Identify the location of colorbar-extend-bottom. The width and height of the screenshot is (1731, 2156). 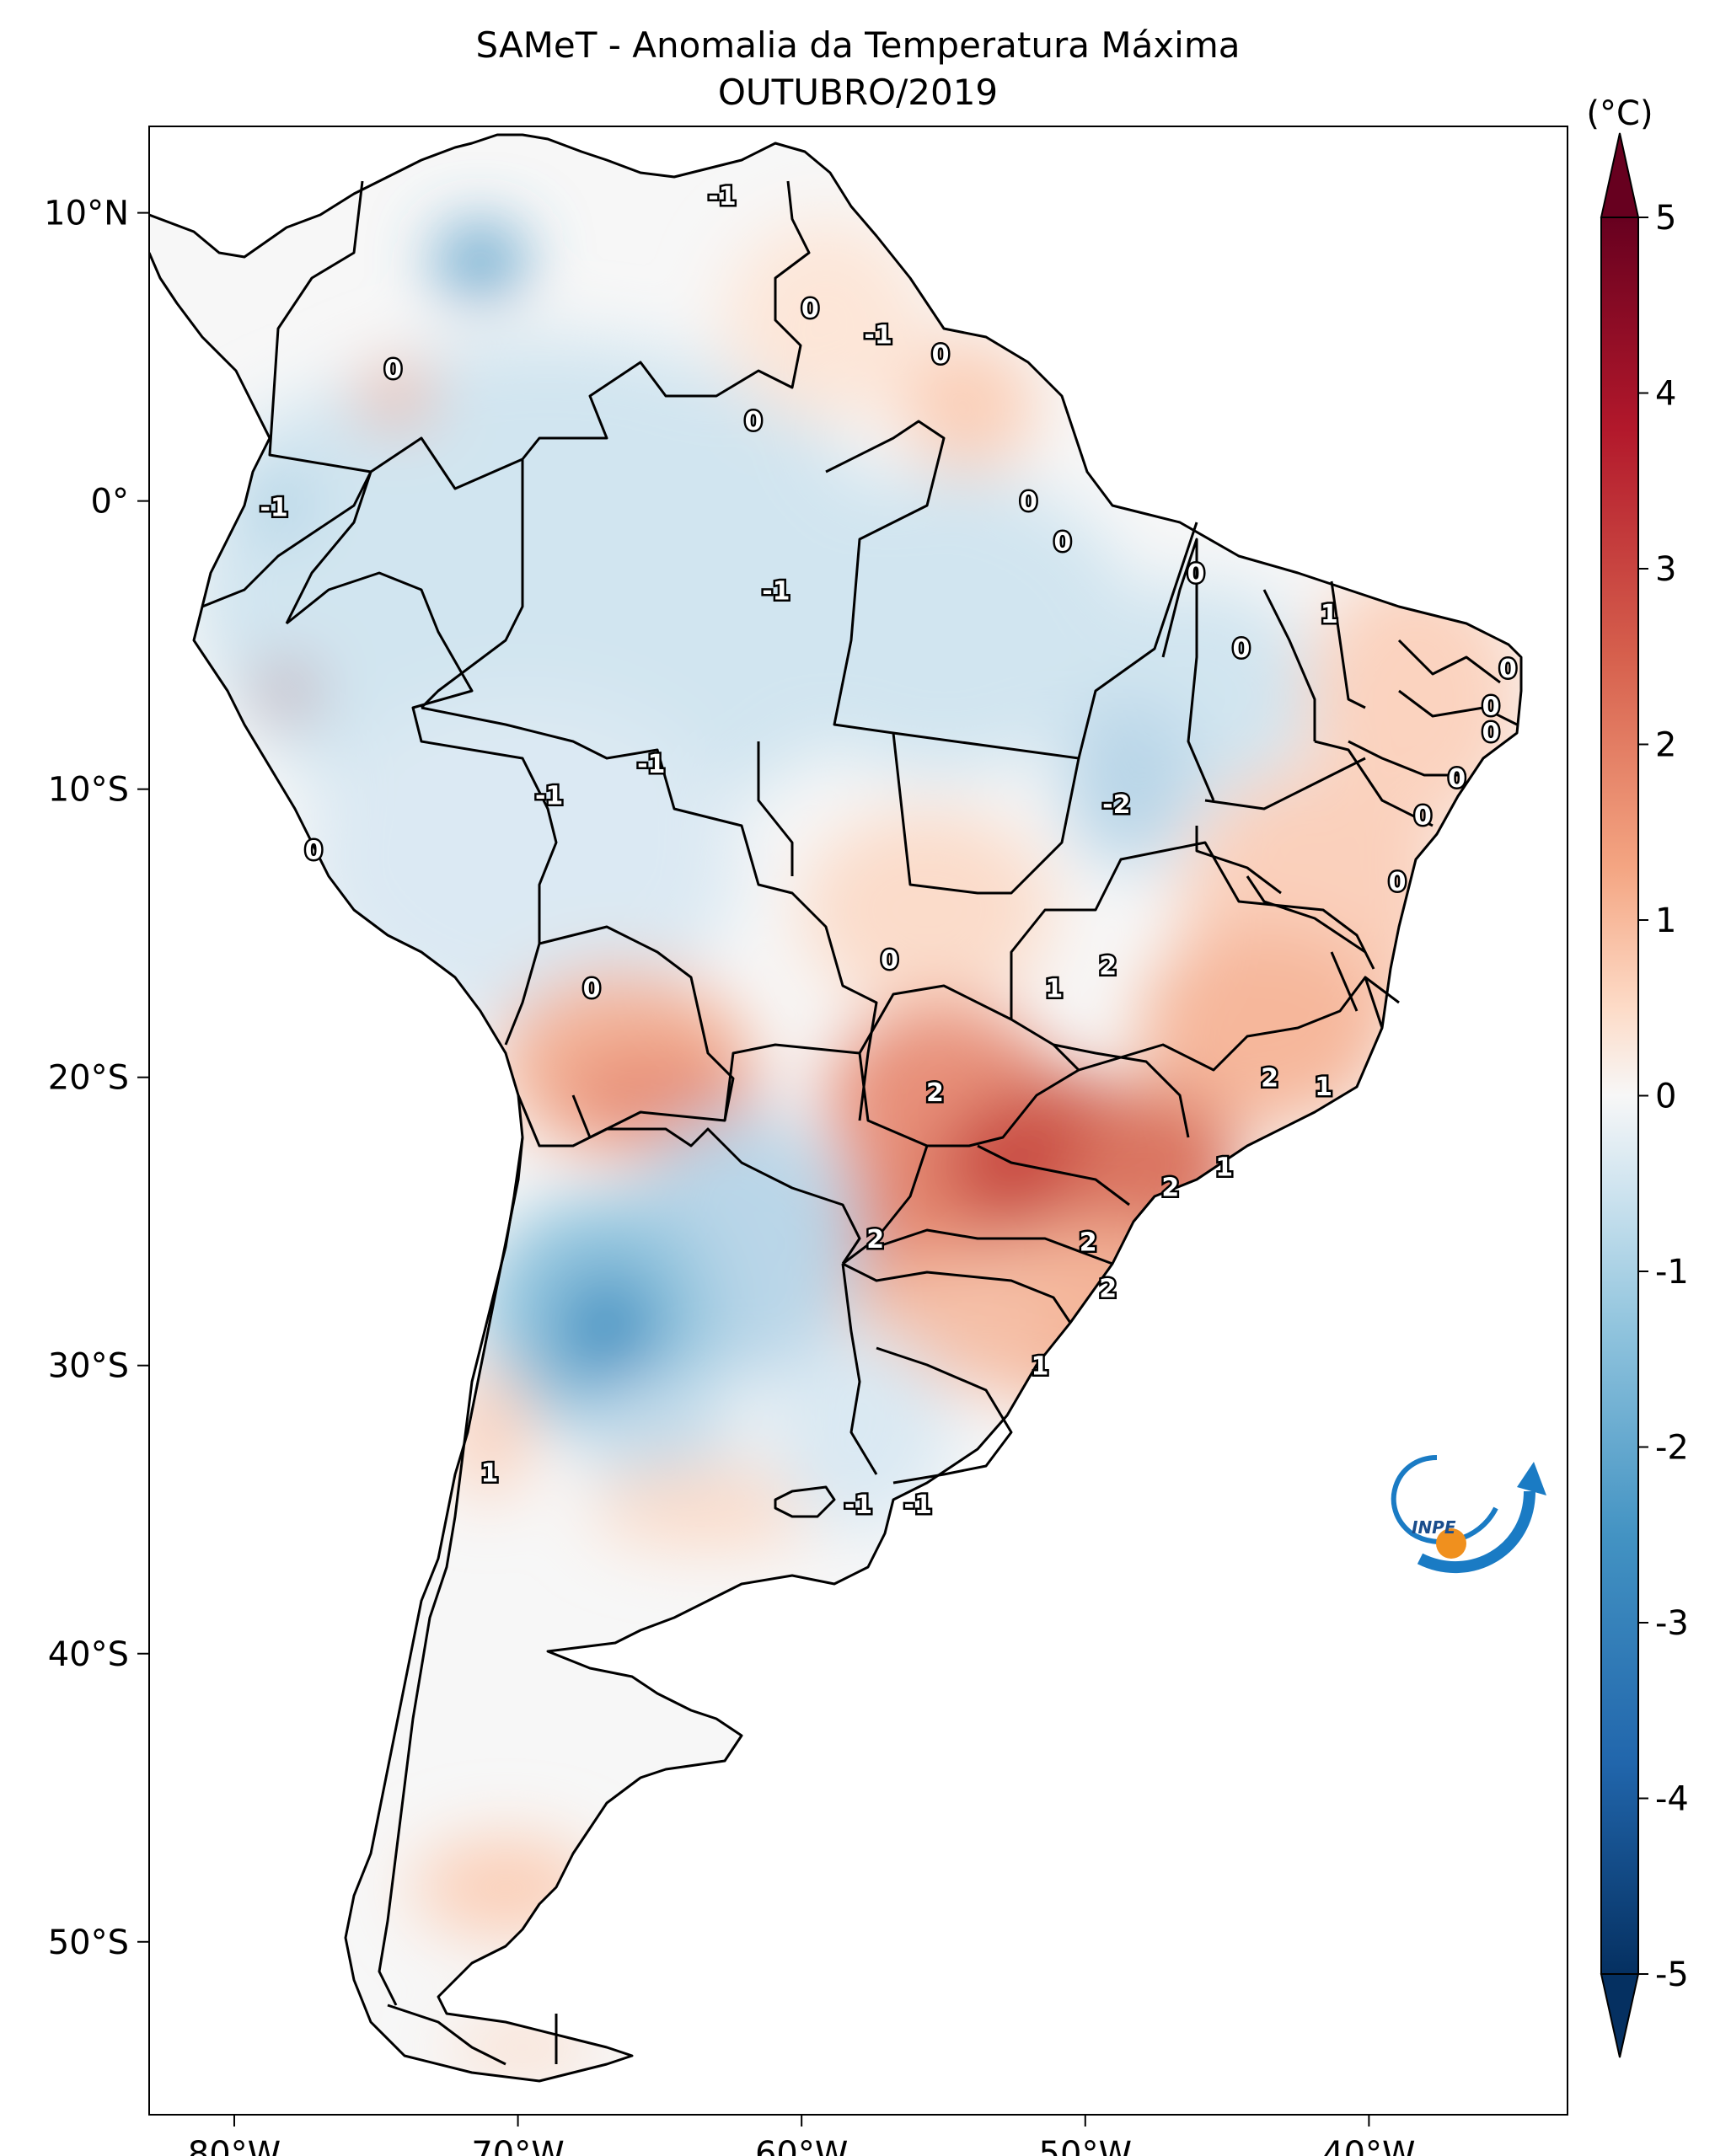
(1620, 2015).